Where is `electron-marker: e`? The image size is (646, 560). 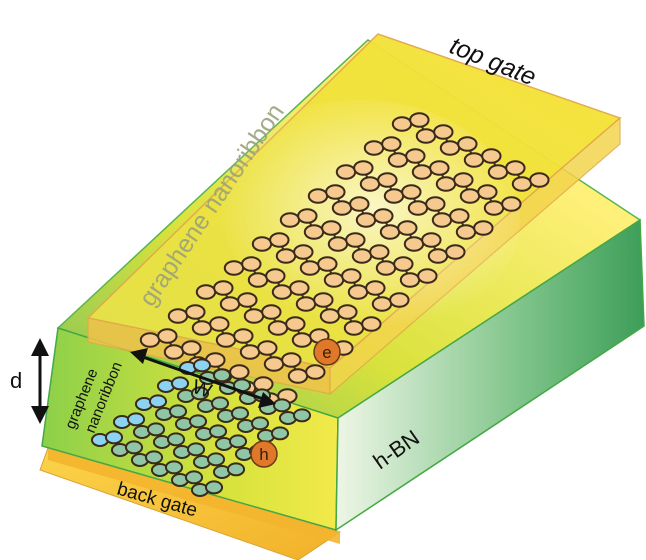 electron-marker: e is located at coordinates (327, 352).